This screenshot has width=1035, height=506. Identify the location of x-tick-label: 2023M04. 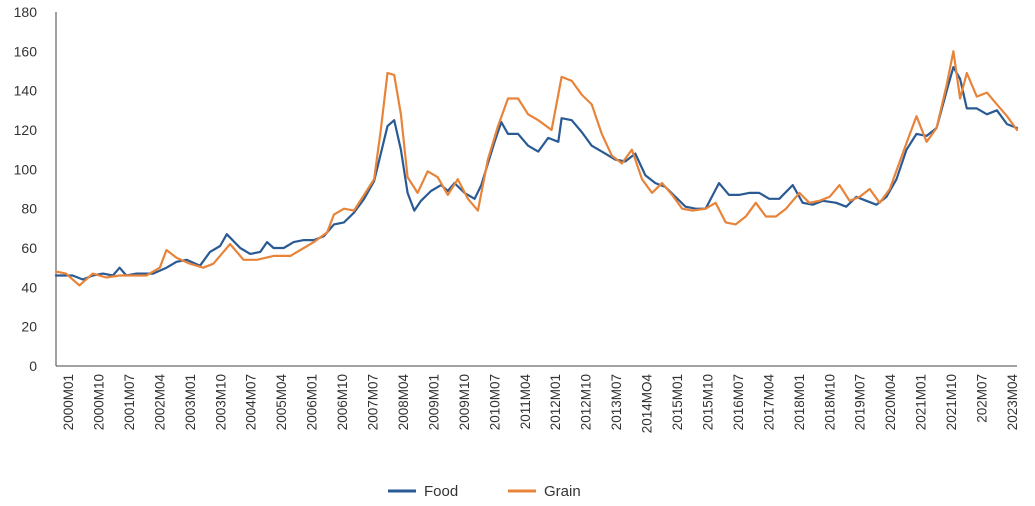
(1012, 402).